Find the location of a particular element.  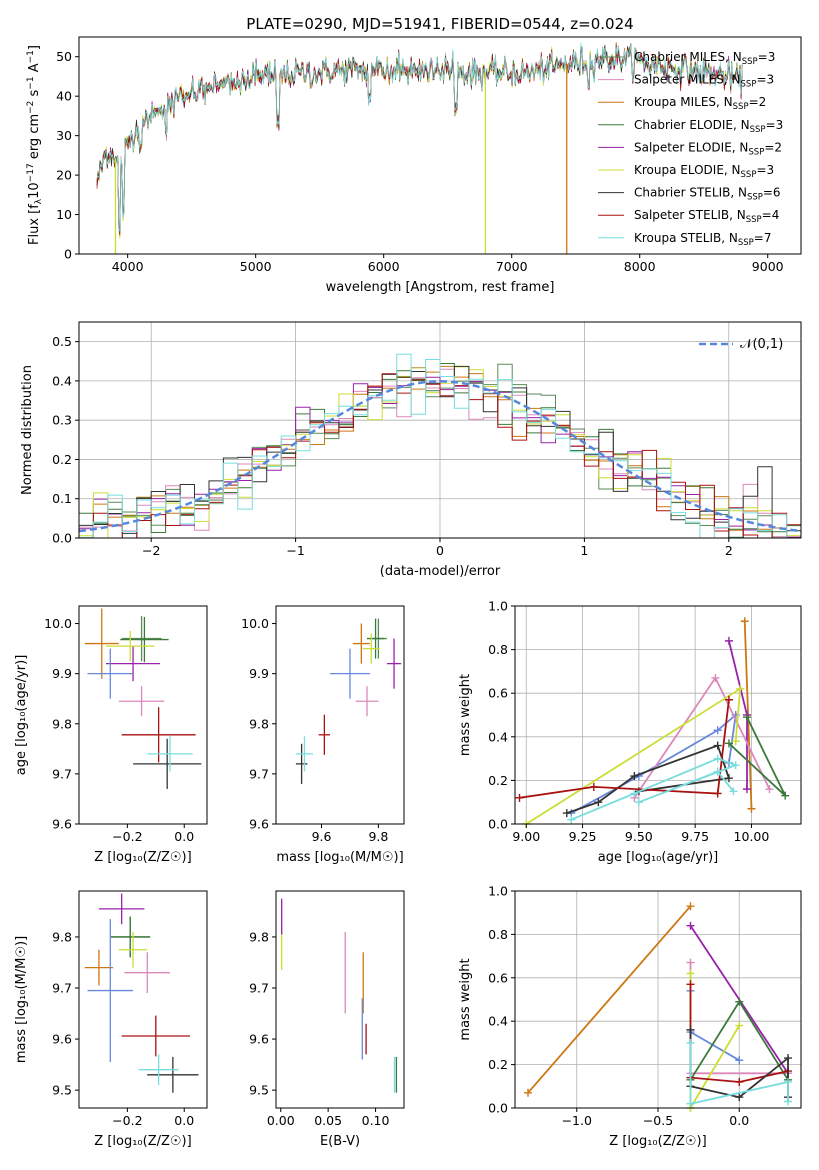

x-tick-label: 10.00 is located at coordinates (752, 836).